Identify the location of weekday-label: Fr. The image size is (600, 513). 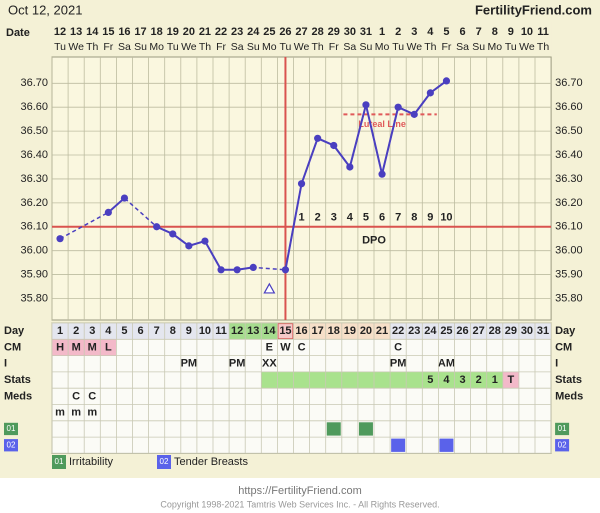
(334, 47).